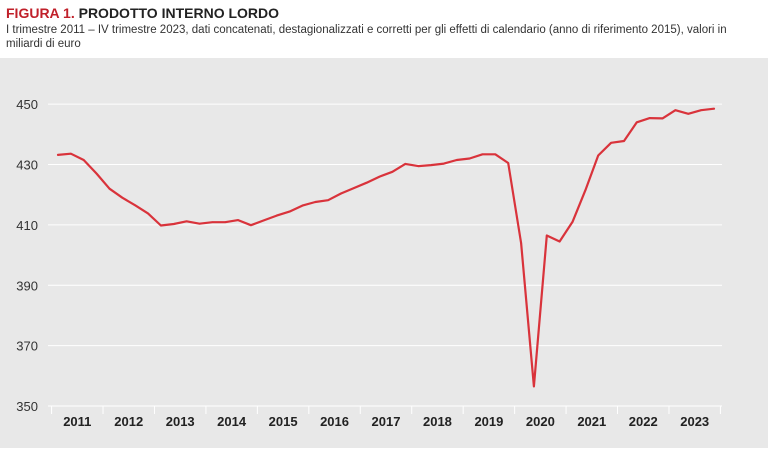  Describe the element at coordinates (27, 285) in the screenshot. I see `y-tick-label: 390` at that location.